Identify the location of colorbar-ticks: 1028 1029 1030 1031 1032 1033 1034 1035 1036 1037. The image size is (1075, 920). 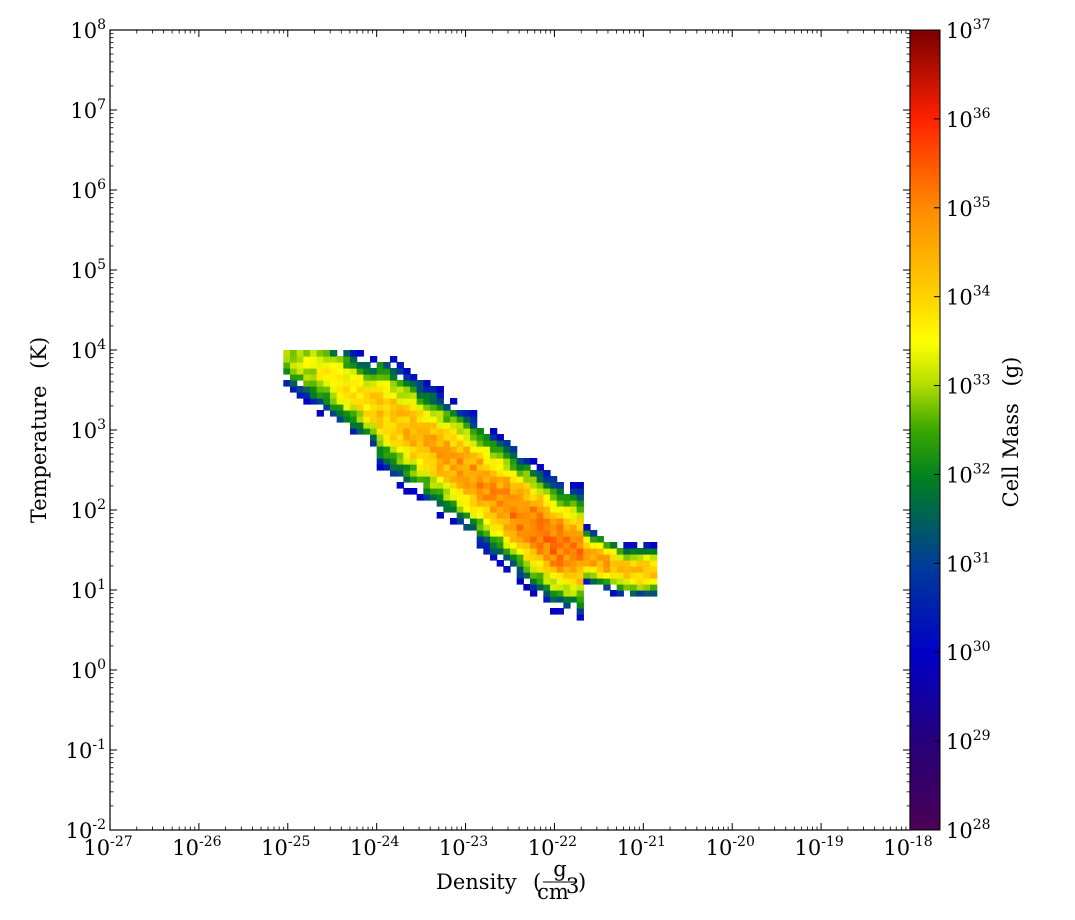
(962, 430).